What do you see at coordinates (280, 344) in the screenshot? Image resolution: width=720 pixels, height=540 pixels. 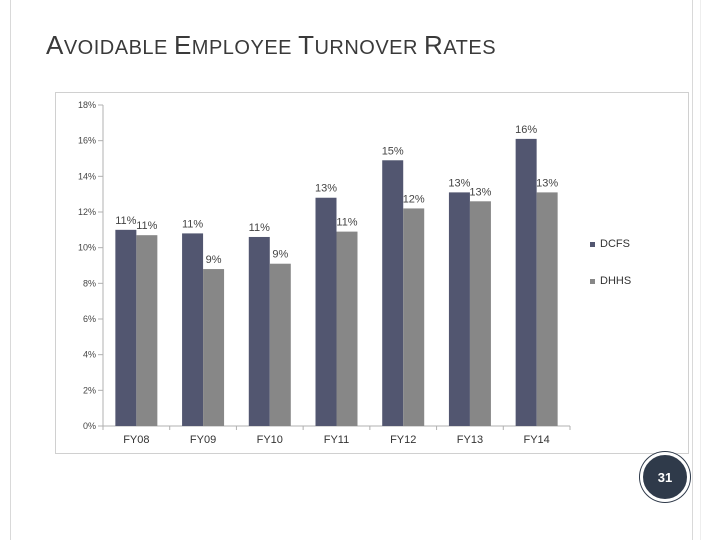 I see `bar-dhhs-fy10` at bounding box center [280, 344].